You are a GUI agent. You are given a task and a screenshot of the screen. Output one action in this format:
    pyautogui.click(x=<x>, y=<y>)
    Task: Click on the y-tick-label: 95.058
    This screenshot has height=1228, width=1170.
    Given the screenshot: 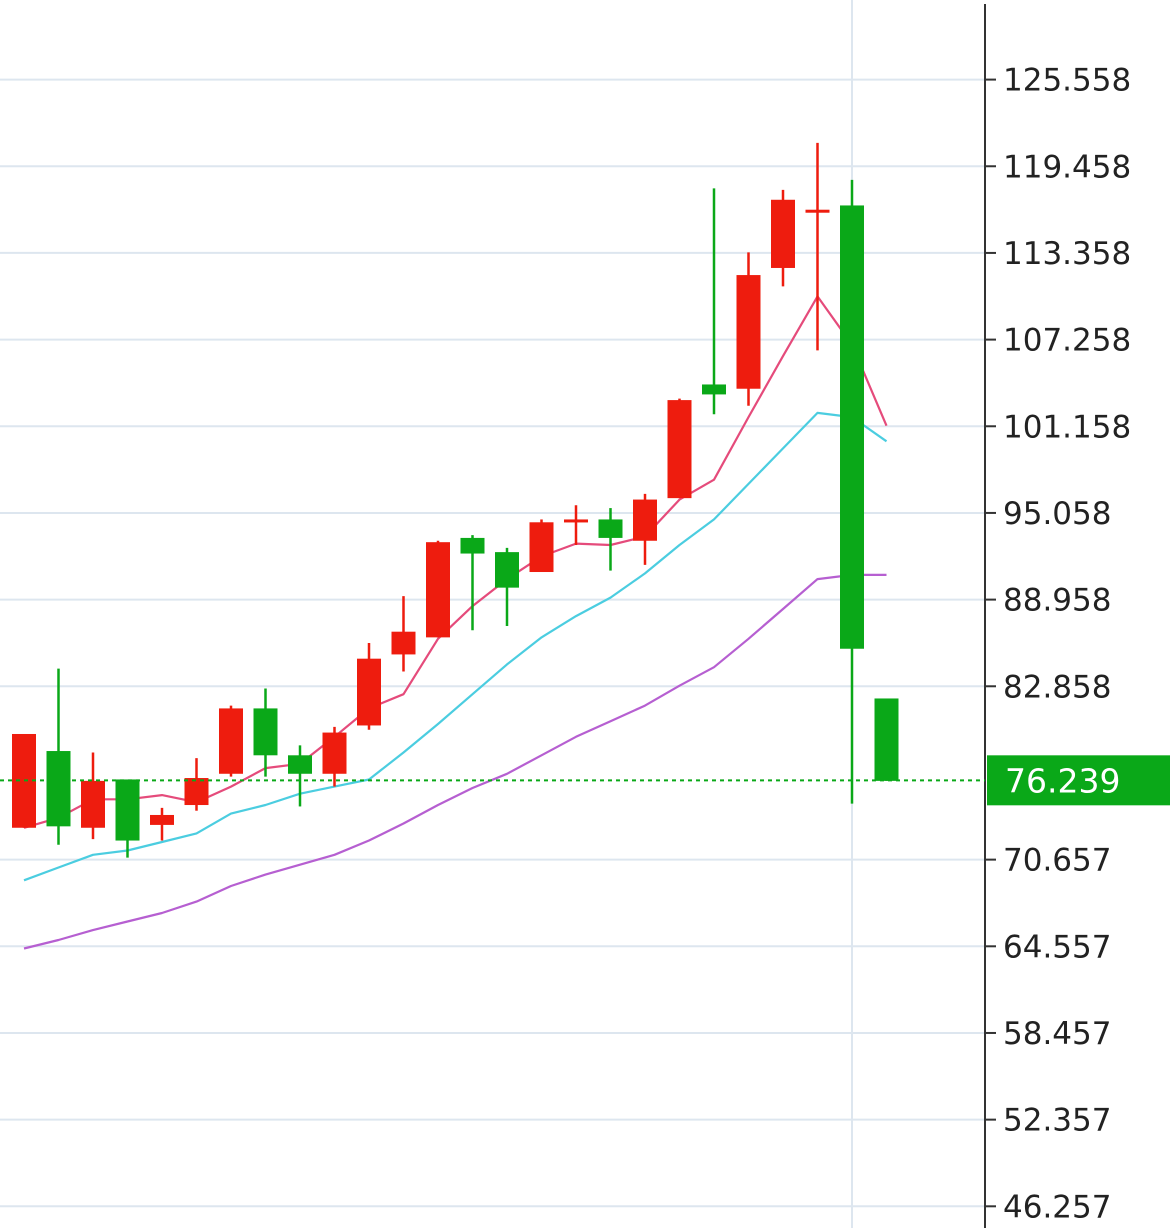 What is the action you would take?
    pyautogui.click(x=1057, y=514)
    